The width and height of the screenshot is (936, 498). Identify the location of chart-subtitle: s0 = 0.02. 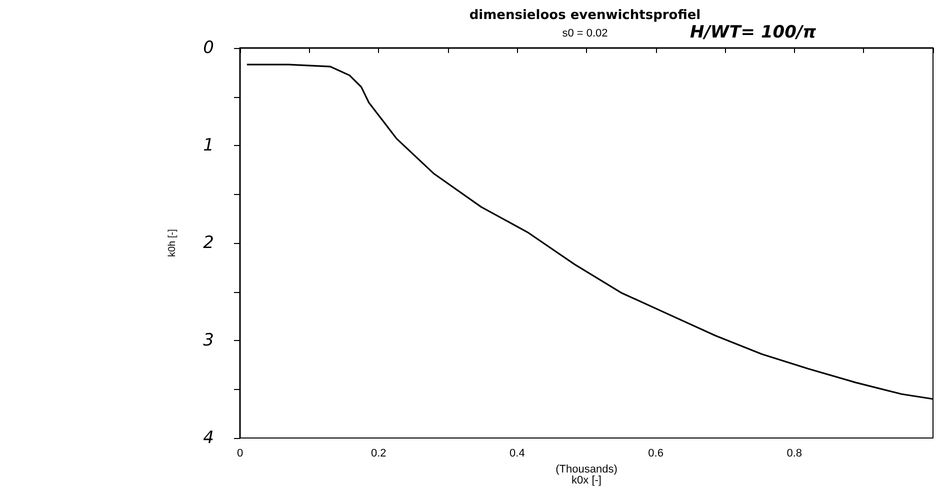
(585, 34).